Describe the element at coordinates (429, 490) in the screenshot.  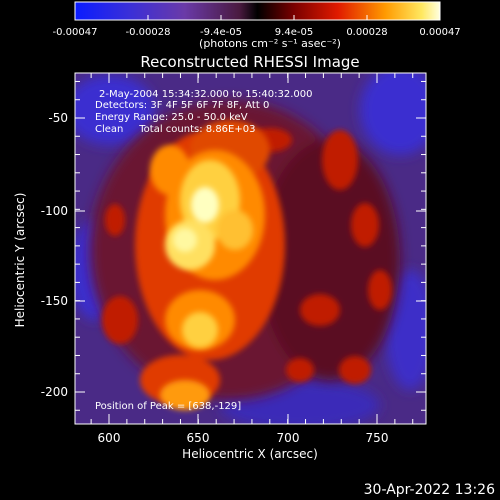
I see `timestamp: 30-Apr-2022 13:26` at that location.